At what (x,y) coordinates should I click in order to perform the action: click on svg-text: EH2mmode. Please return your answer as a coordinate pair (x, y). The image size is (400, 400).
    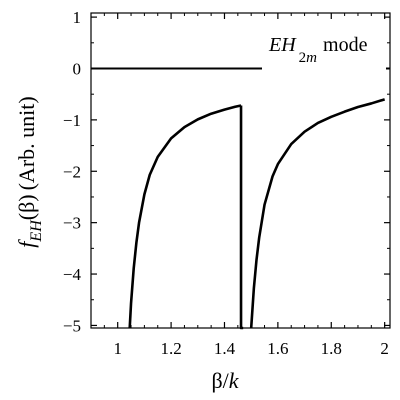
    Looking at the image, I should click on (318, 50).